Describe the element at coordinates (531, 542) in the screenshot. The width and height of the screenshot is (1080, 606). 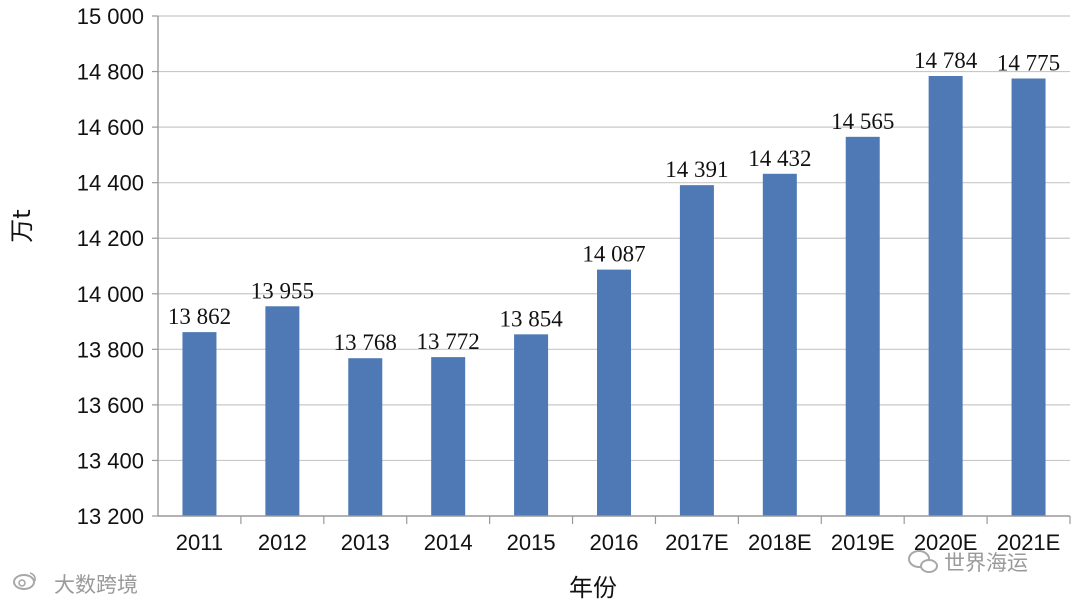
I see `x-tick-label-2015: 2015` at that location.